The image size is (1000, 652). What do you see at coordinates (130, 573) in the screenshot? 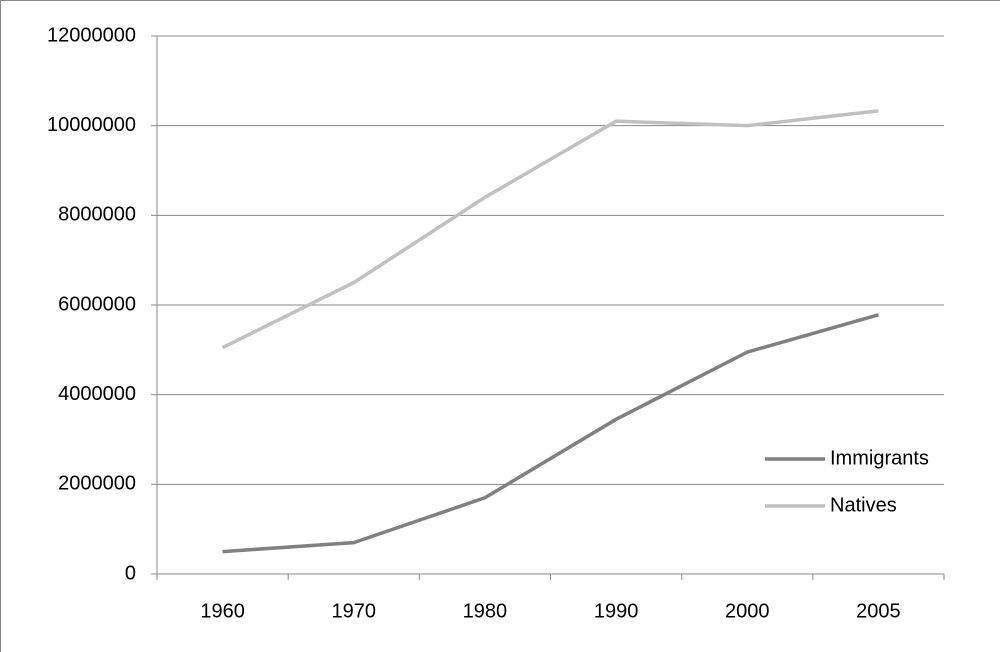
I see `y-tick-label: 0` at bounding box center [130, 573].